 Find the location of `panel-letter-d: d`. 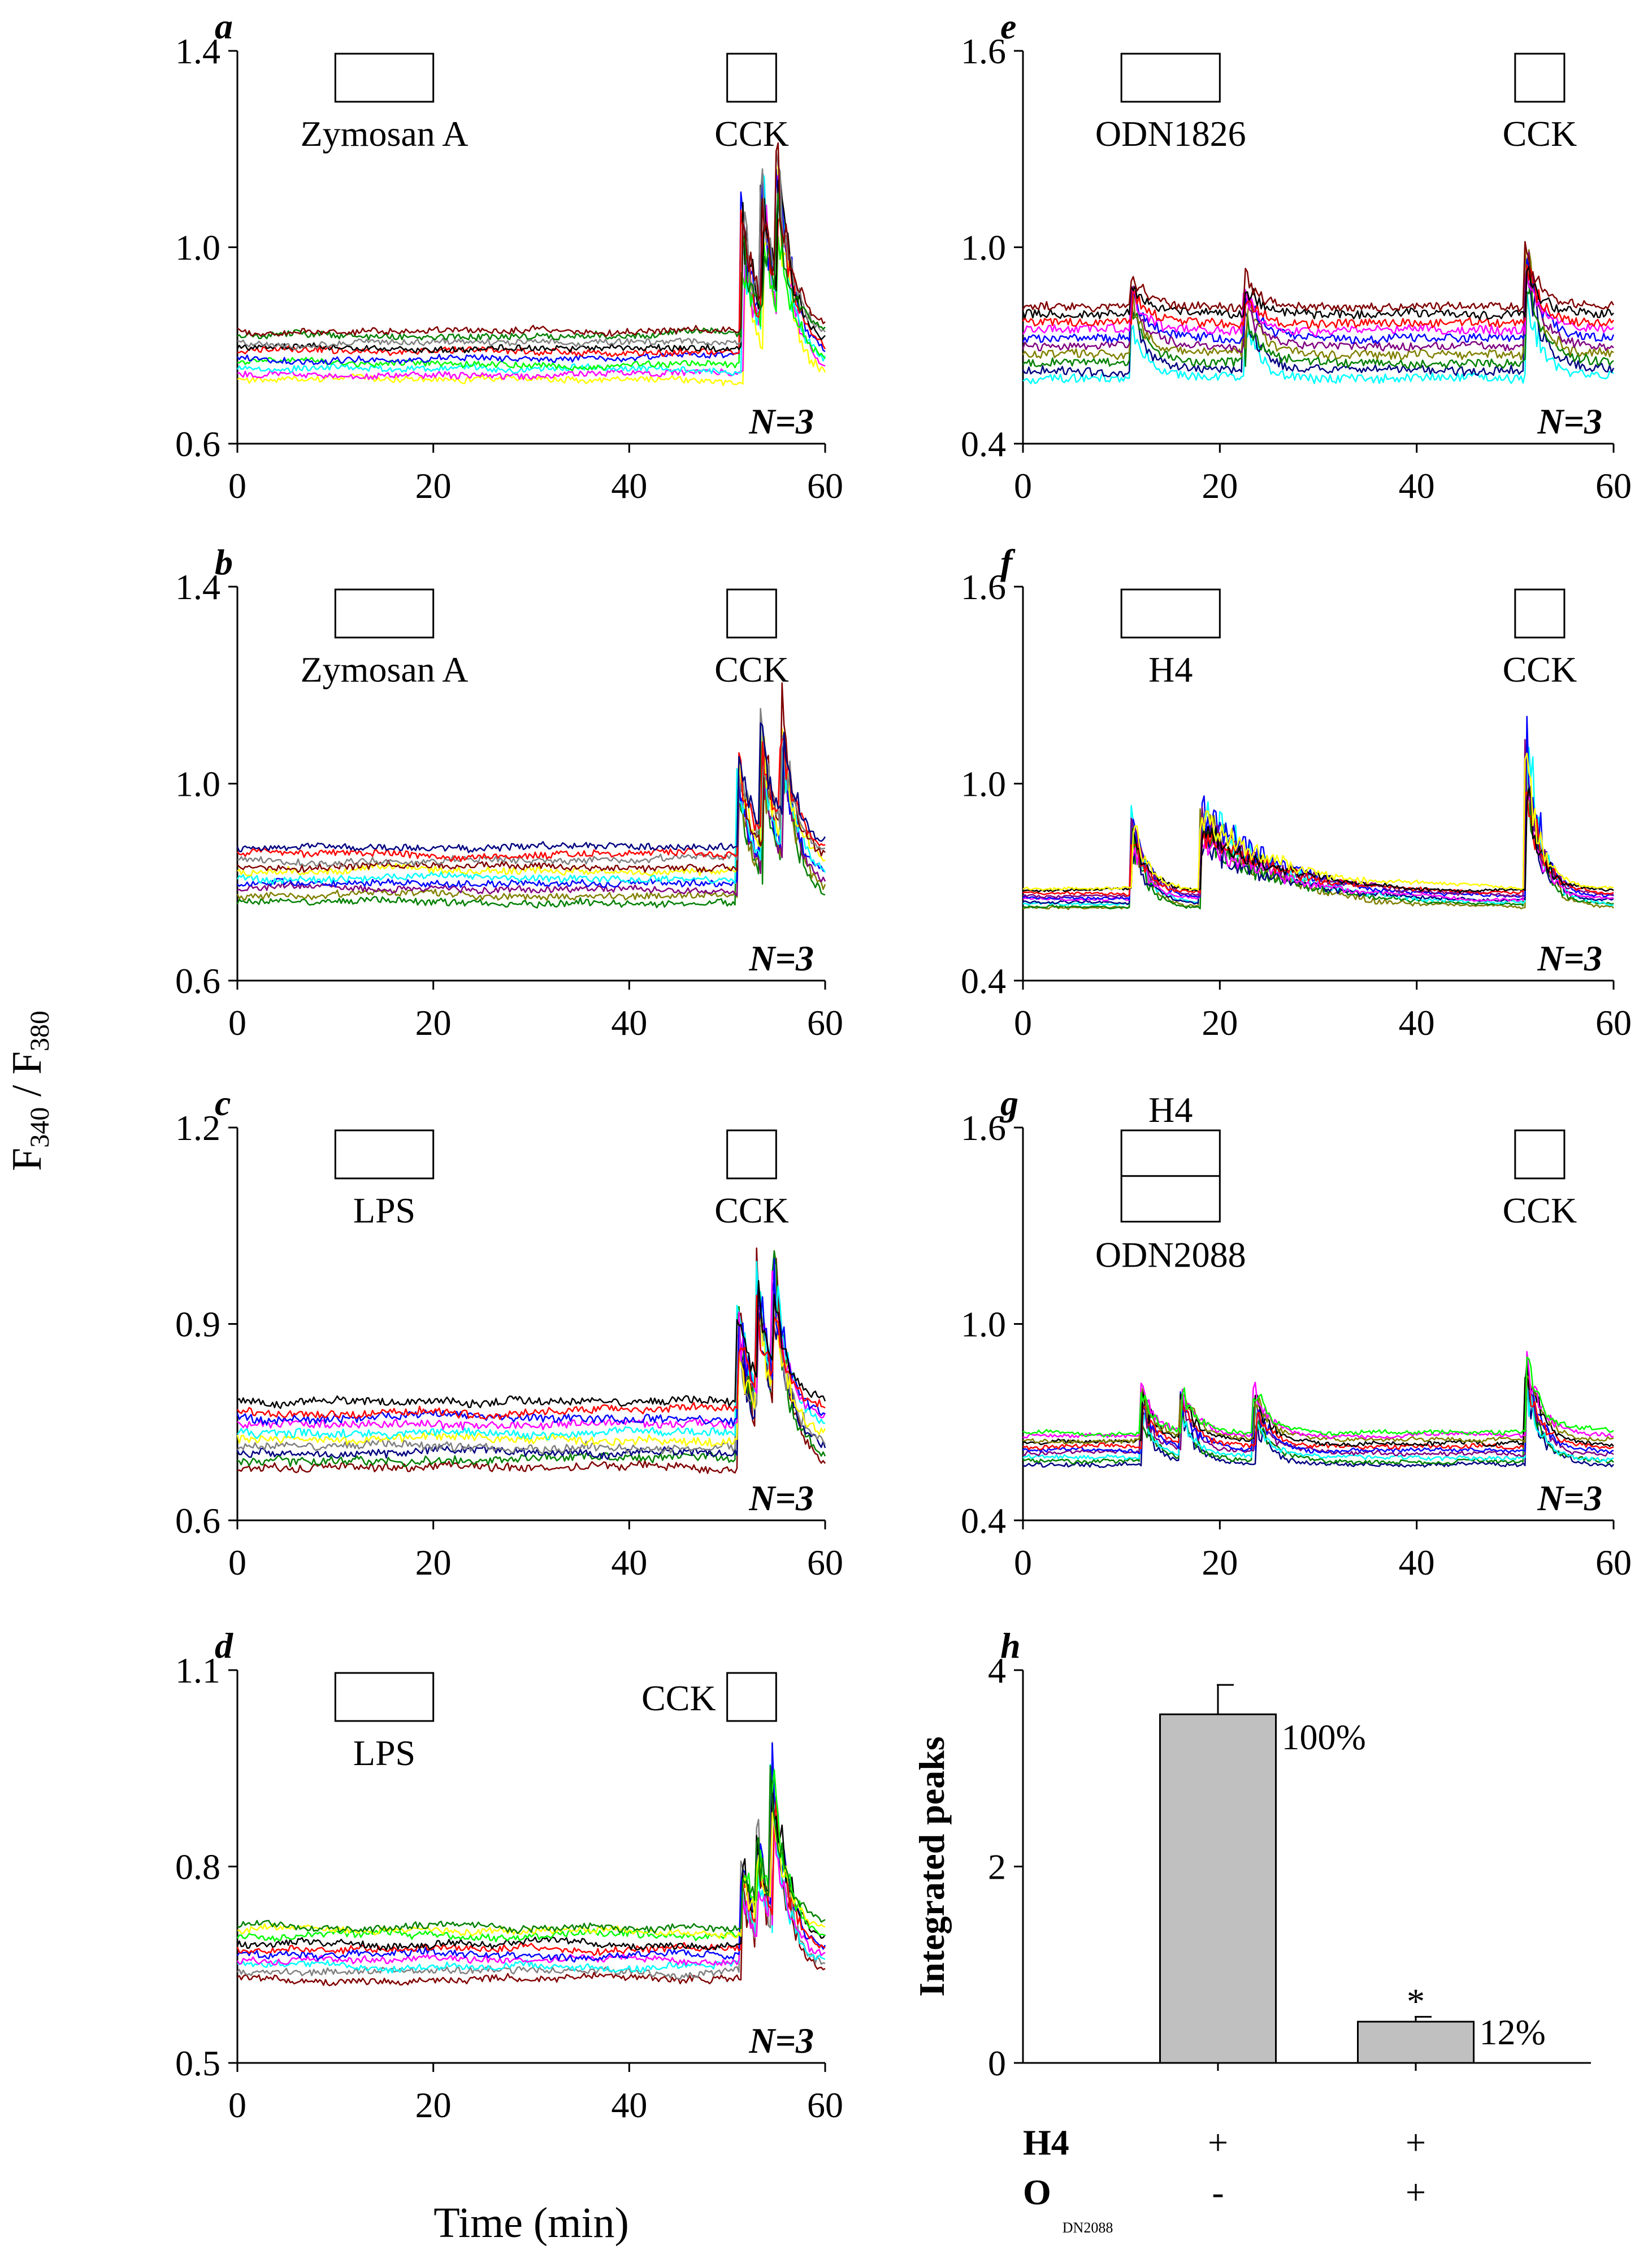

panel-letter-d: d is located at coordinates (224, 1645).